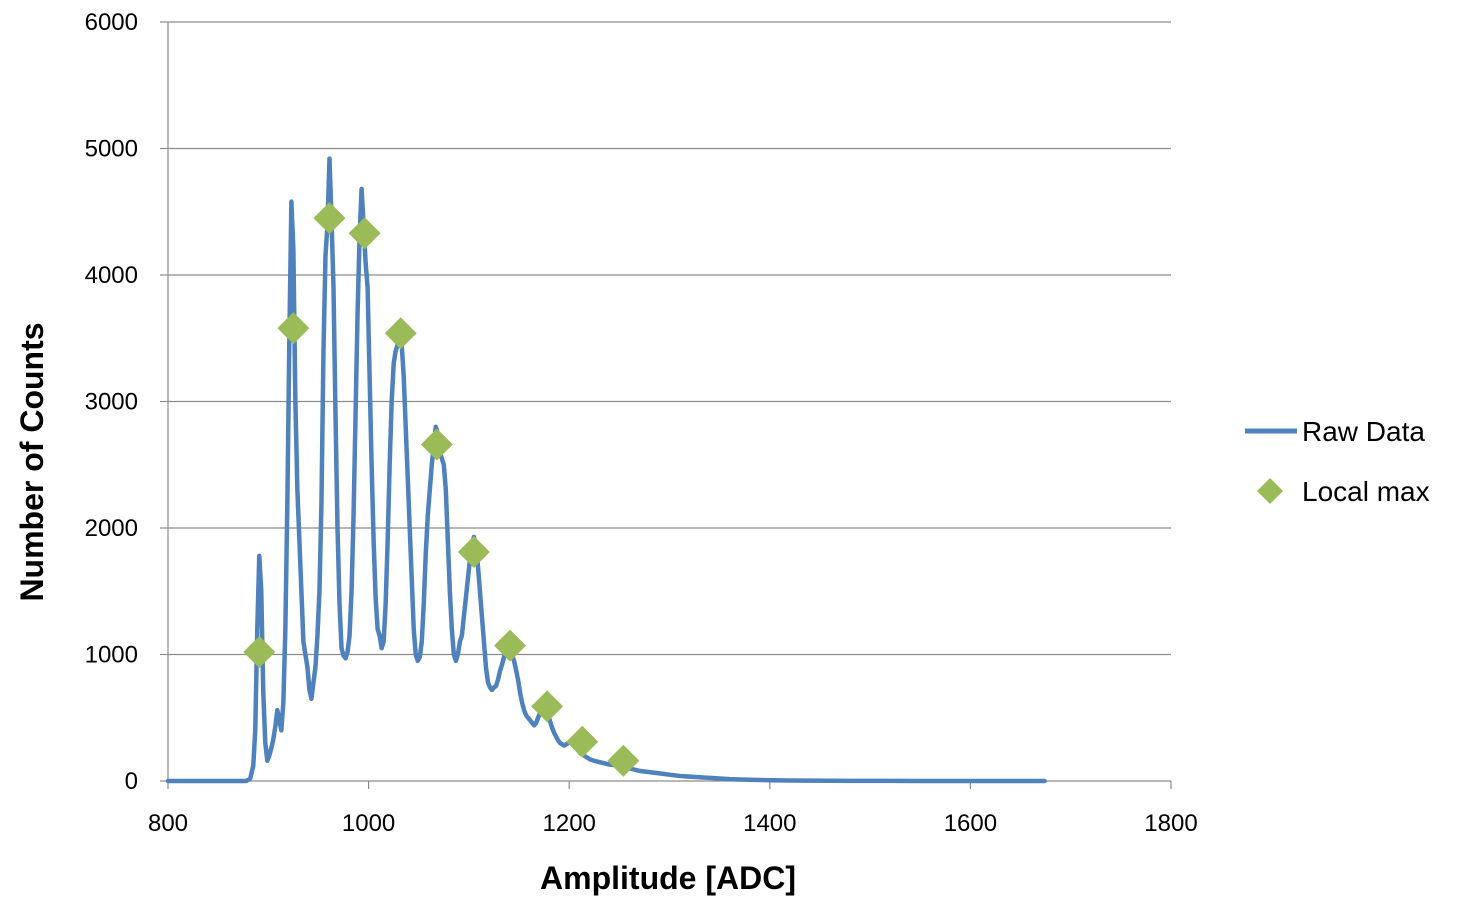 Image resolution: width=1472 pixels, height=905 pixels. I want to click on y-tick-label: 1000, so click(111, 655).